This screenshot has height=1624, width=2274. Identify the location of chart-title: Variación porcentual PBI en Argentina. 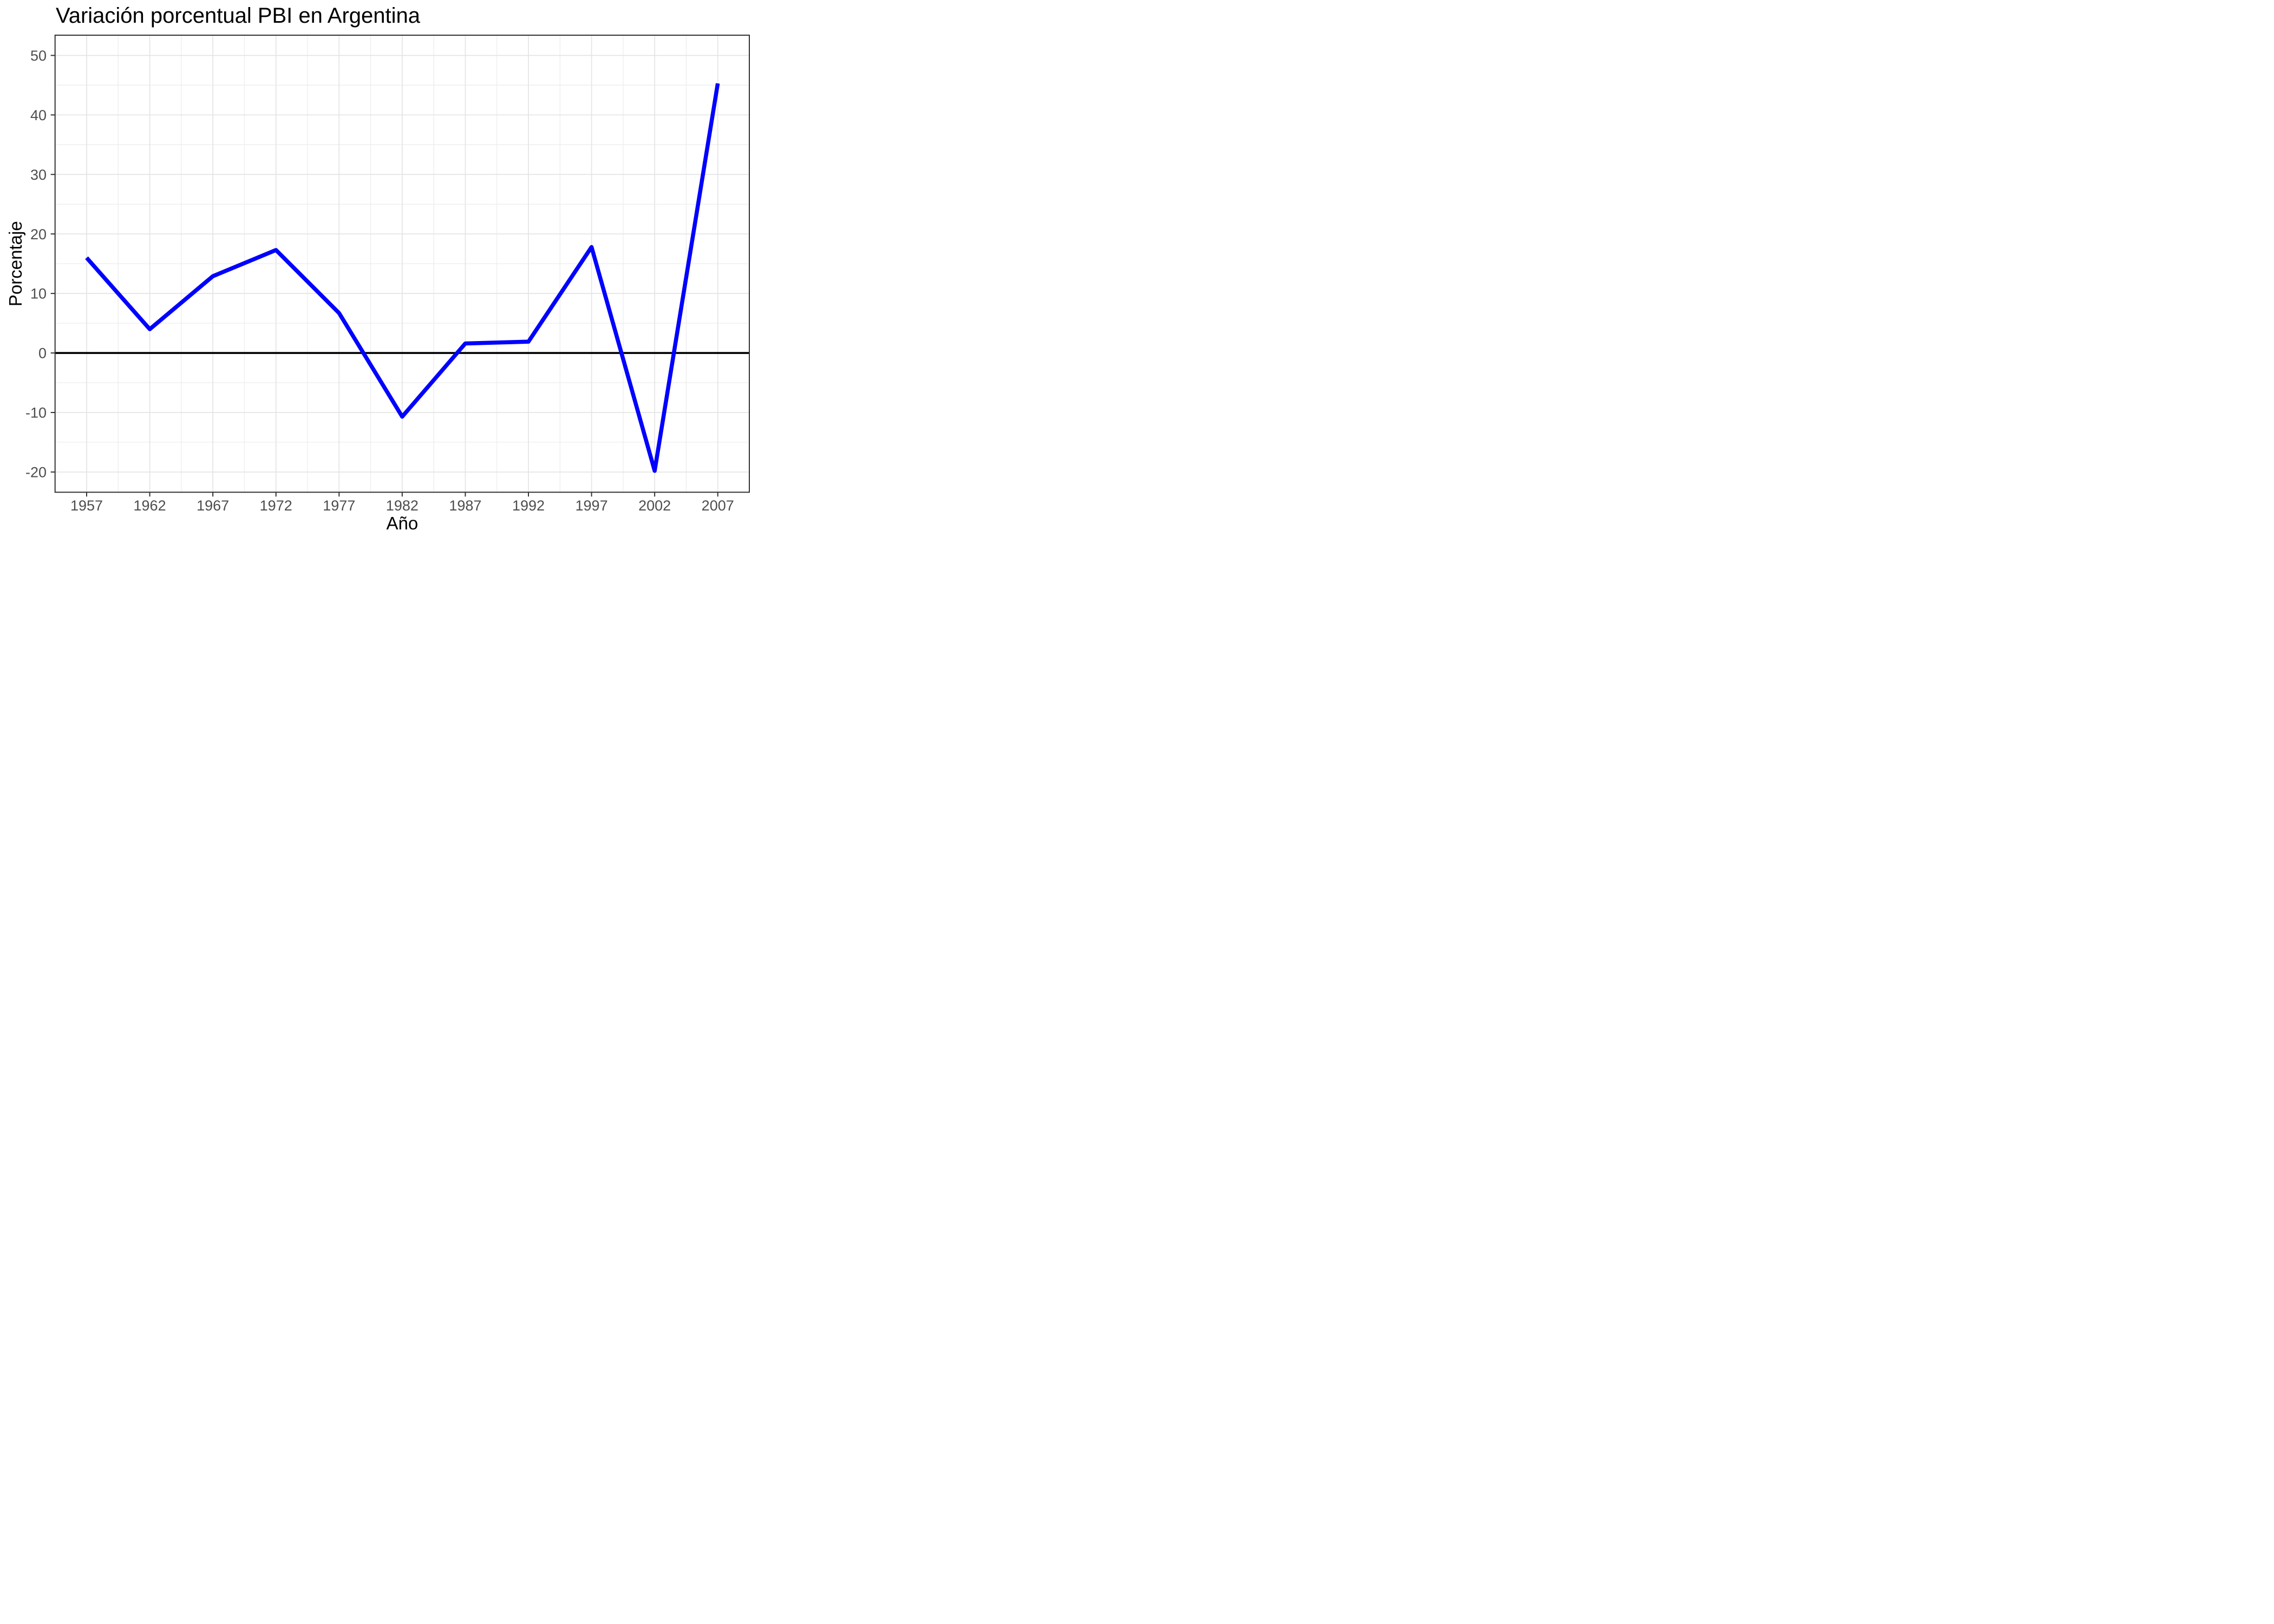
(239, 16).